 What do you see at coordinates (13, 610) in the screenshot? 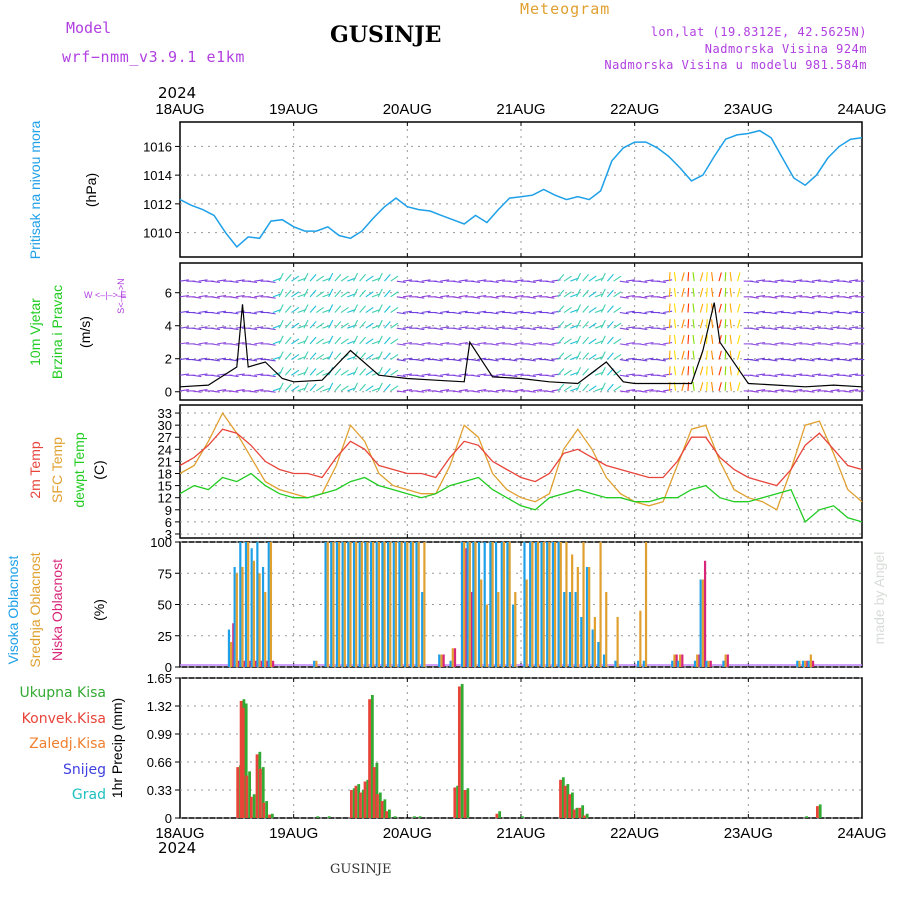
I see `high-cloud-ylabel: Visoka Oblacnost` at bounding box center [13, 610].